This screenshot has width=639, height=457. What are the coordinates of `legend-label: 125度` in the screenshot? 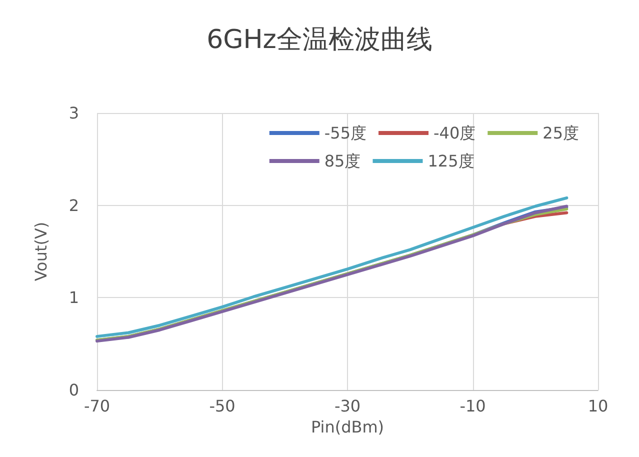 It's located at (451, 161).